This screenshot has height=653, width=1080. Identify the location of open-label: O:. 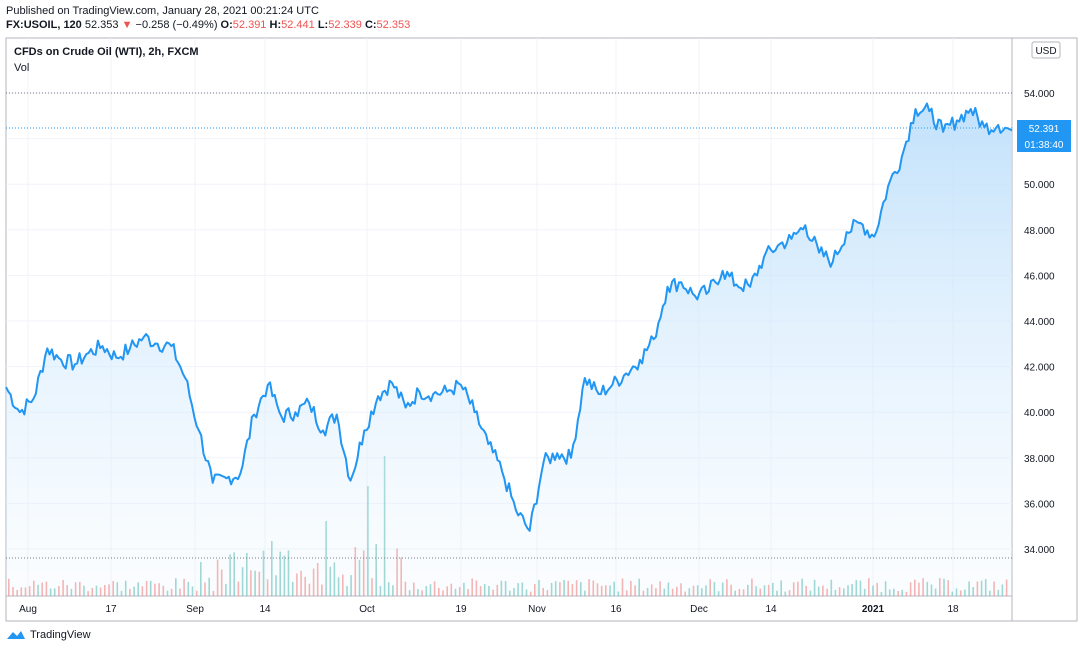
(226, 25).